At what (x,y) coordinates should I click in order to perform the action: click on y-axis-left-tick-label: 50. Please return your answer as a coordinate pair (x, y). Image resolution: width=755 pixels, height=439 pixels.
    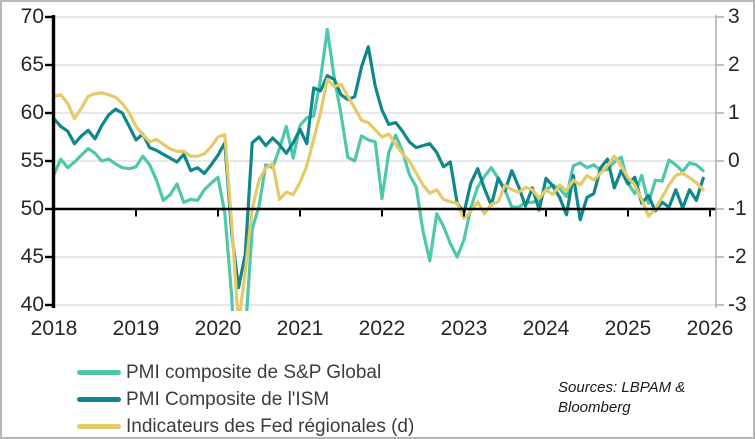
    Looking at the image, I should click on (32, 208).